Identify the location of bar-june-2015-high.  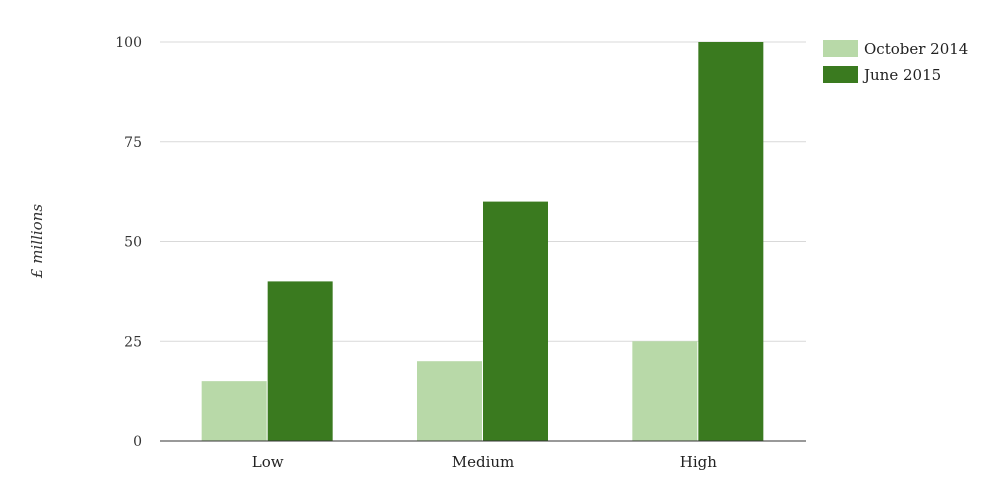
(731, 241).